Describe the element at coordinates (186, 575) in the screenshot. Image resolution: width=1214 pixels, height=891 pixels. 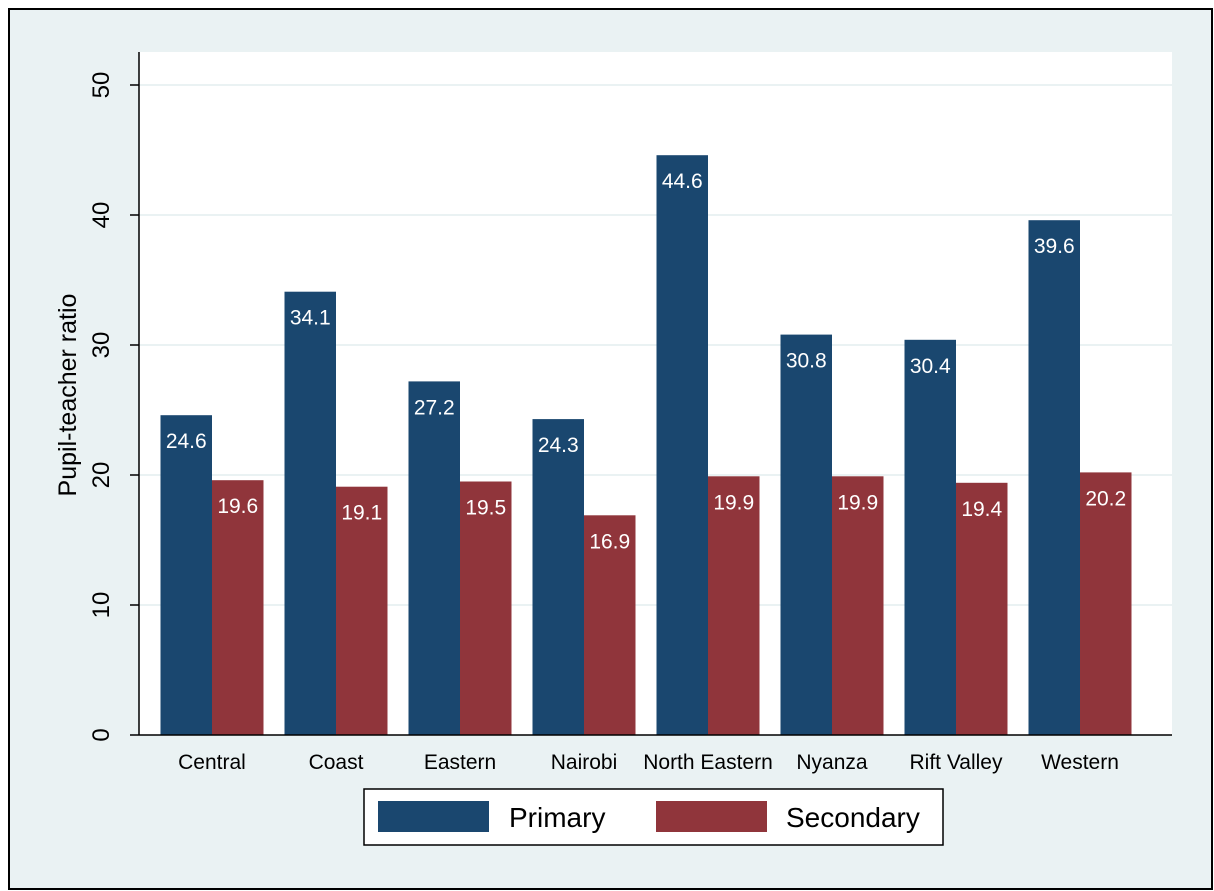
I see `bar-primary-central` at that location.